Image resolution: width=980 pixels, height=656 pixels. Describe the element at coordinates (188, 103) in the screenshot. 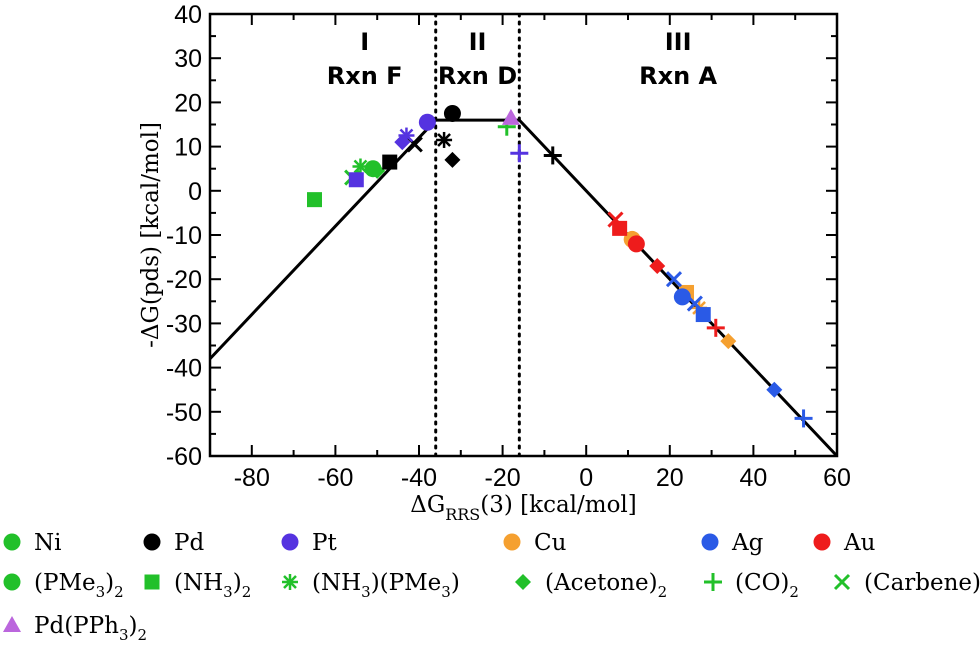

I see `y-tick-label: 20` at that location.